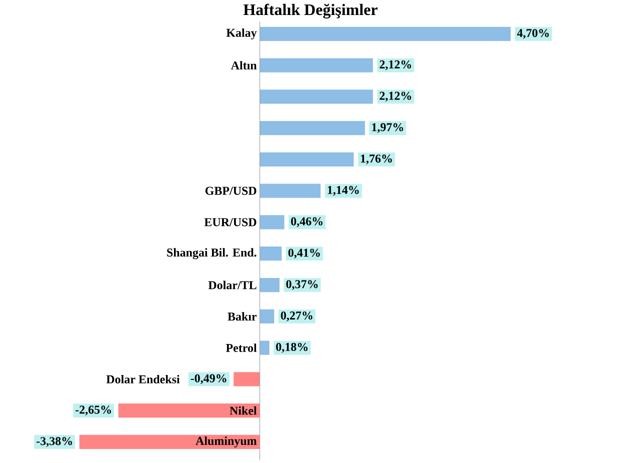 This screenshot has width=621, height=463. Describe the element at coordinates (232, 285) in the screenshot. I see `y-tick-label: Dolar/TL` at that location.